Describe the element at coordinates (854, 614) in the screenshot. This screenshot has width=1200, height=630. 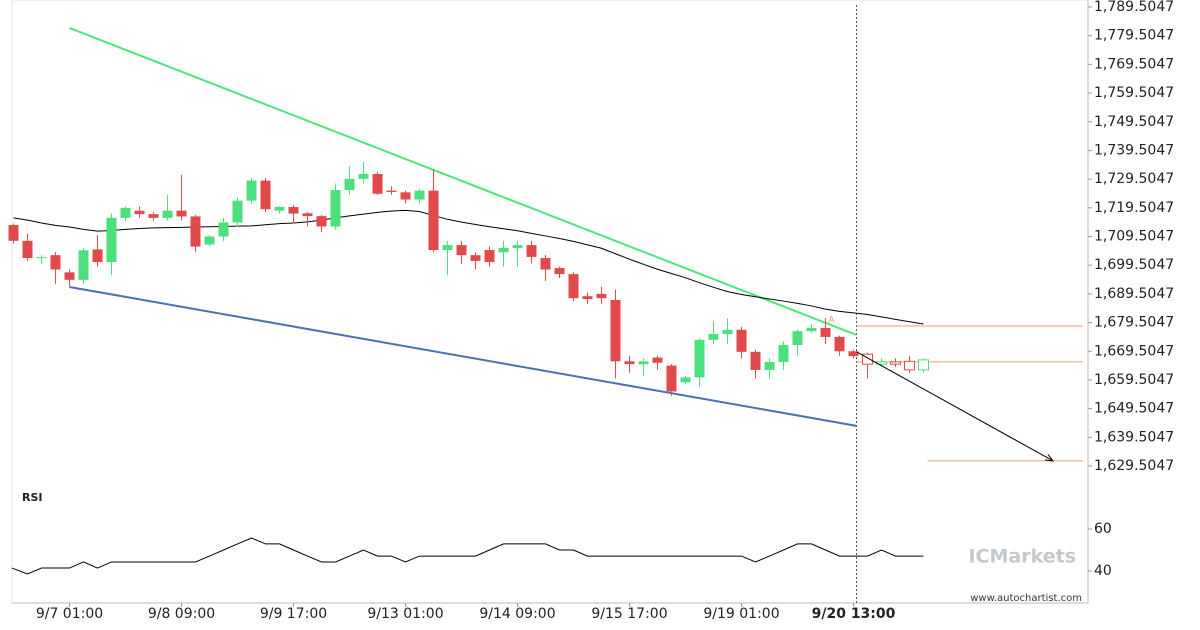
I see `x-tick-label: 9/20 13:00` at that location.